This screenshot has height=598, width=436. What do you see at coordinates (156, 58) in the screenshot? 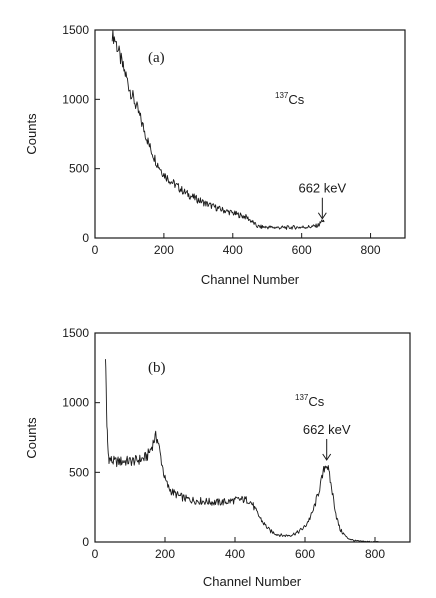
I see `panel-label: (a)` at bounding box center [156, 58].